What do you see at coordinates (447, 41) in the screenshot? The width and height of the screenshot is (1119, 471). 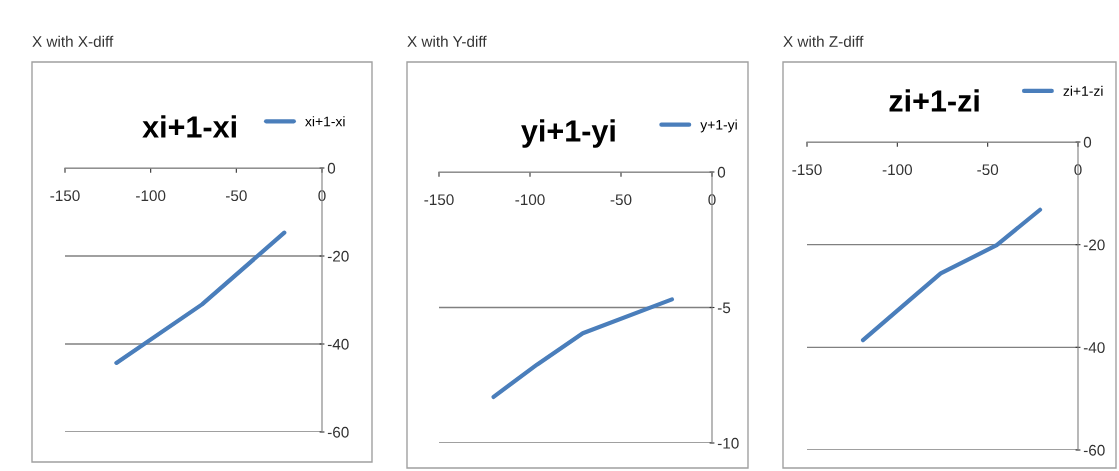 I see `text: X with Y-diff` at bounding box center [447, 41].